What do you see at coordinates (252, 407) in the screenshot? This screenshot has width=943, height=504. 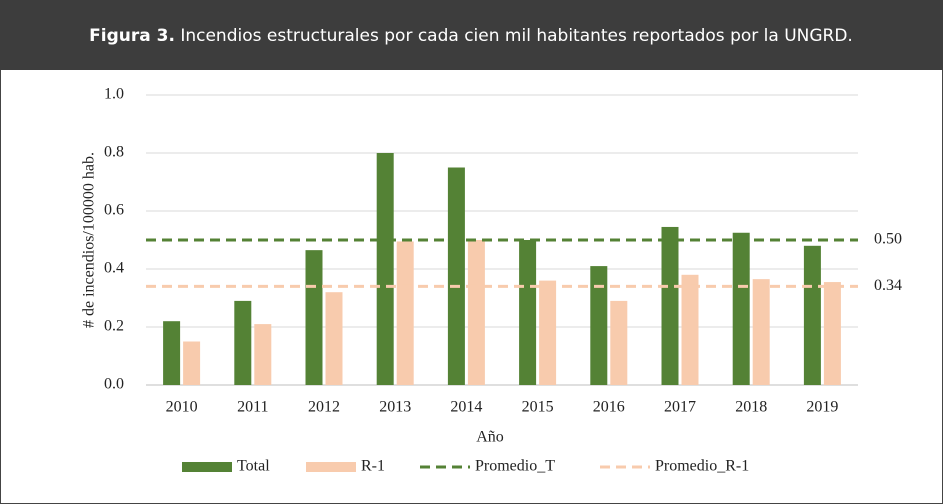 I see `x-tick-label: 2011` at bounding box center [252, 407].